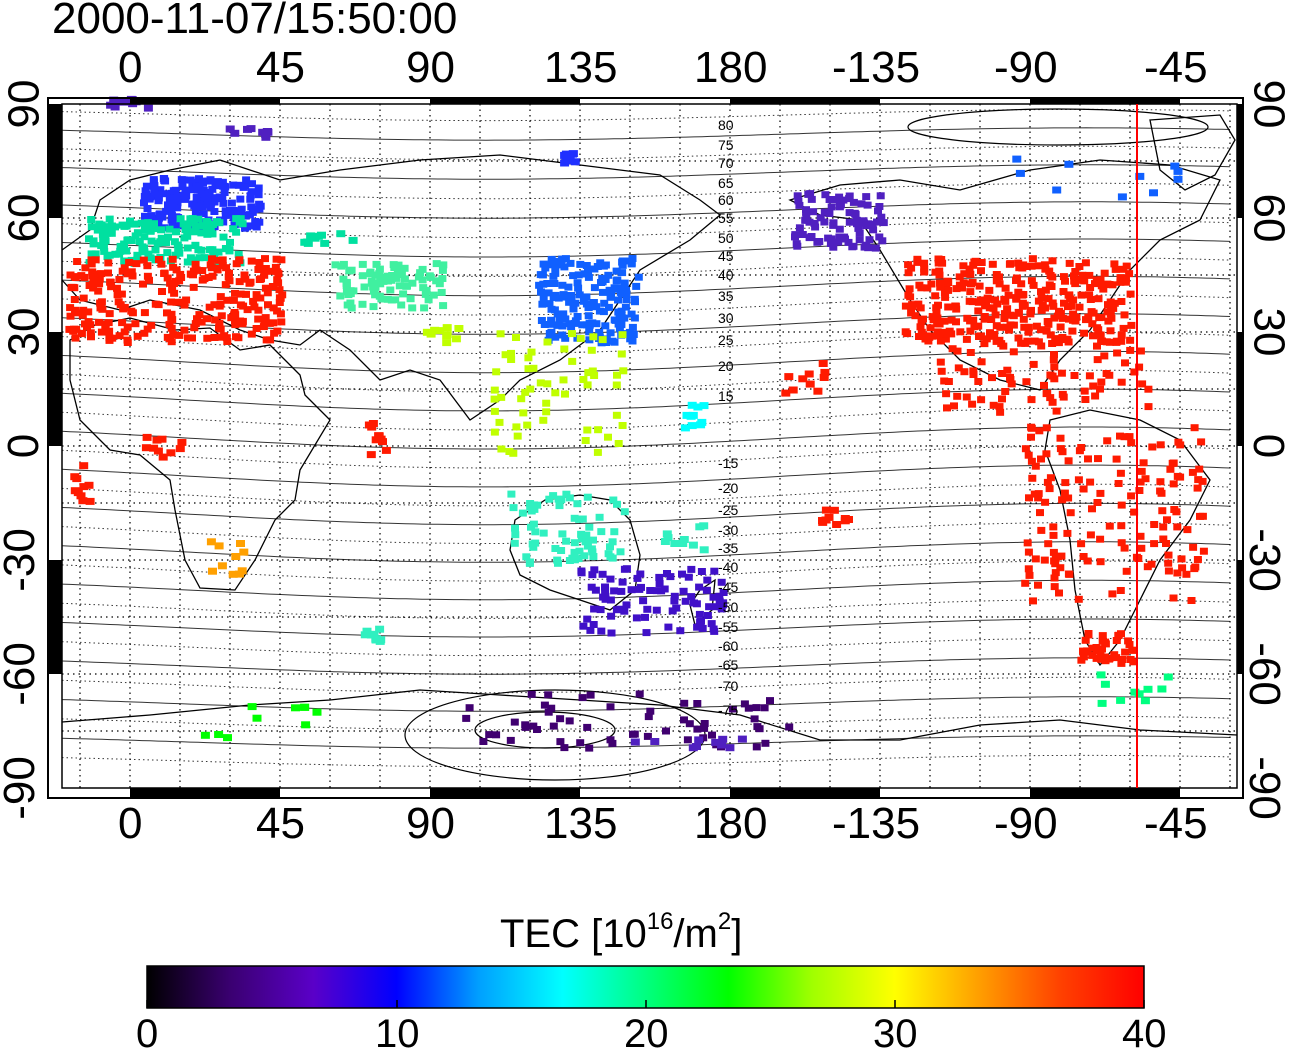 The width and height of the screenshot is (1292, 1057). Describe the element at coordinates (1176, 67) in the screenshot. I see `top-longitude-tick: -45` at that location.